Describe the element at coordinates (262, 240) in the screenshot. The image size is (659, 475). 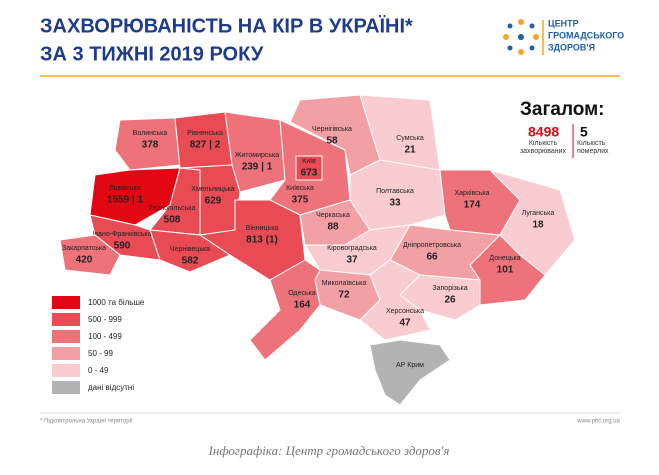
I see `region-value: 813 (1)` at that location.